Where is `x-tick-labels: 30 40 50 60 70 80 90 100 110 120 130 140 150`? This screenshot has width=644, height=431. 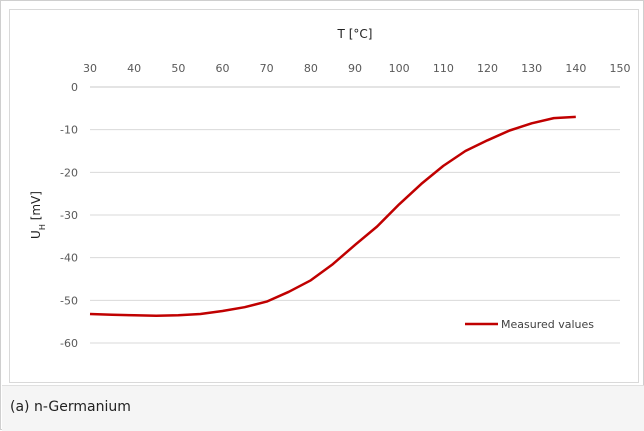 x-tick-labels: 30 40 50 60 70 80 90 100 110 120 130 140 150 is located at coordinates (357, 68).